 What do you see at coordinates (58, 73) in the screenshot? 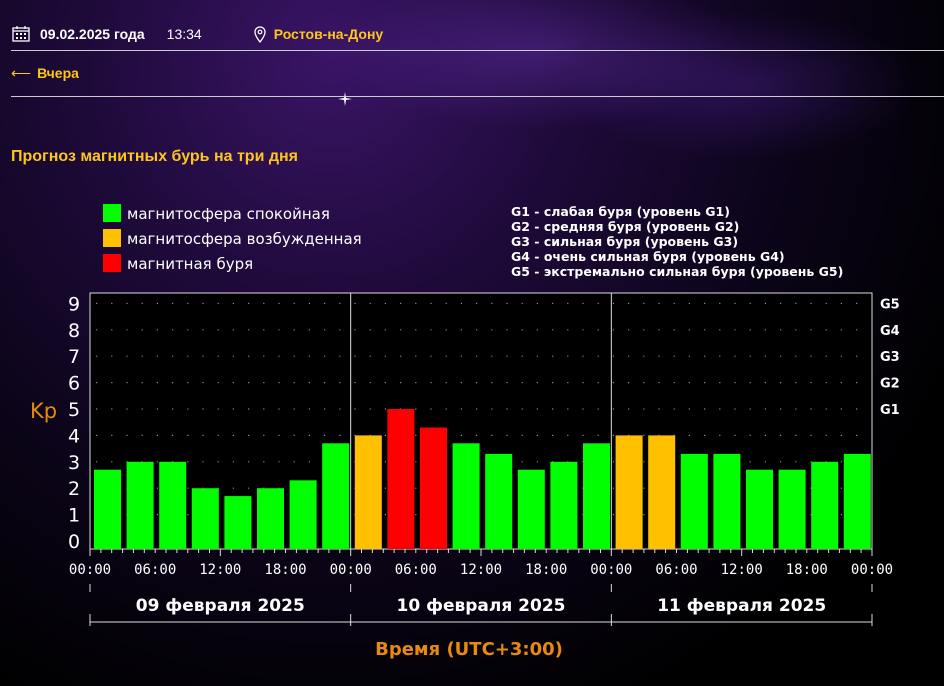
I see `yesterday-label: Вчера` at bounding box center [58, 73].